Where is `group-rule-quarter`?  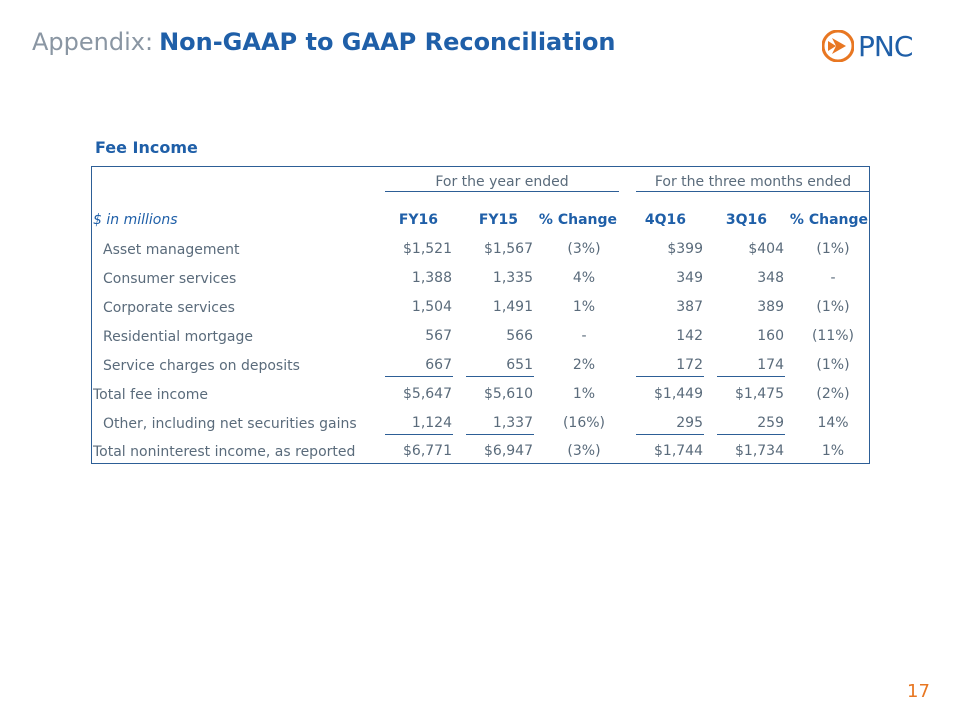 group-rule-quarter is located at coordinates (753, 191).